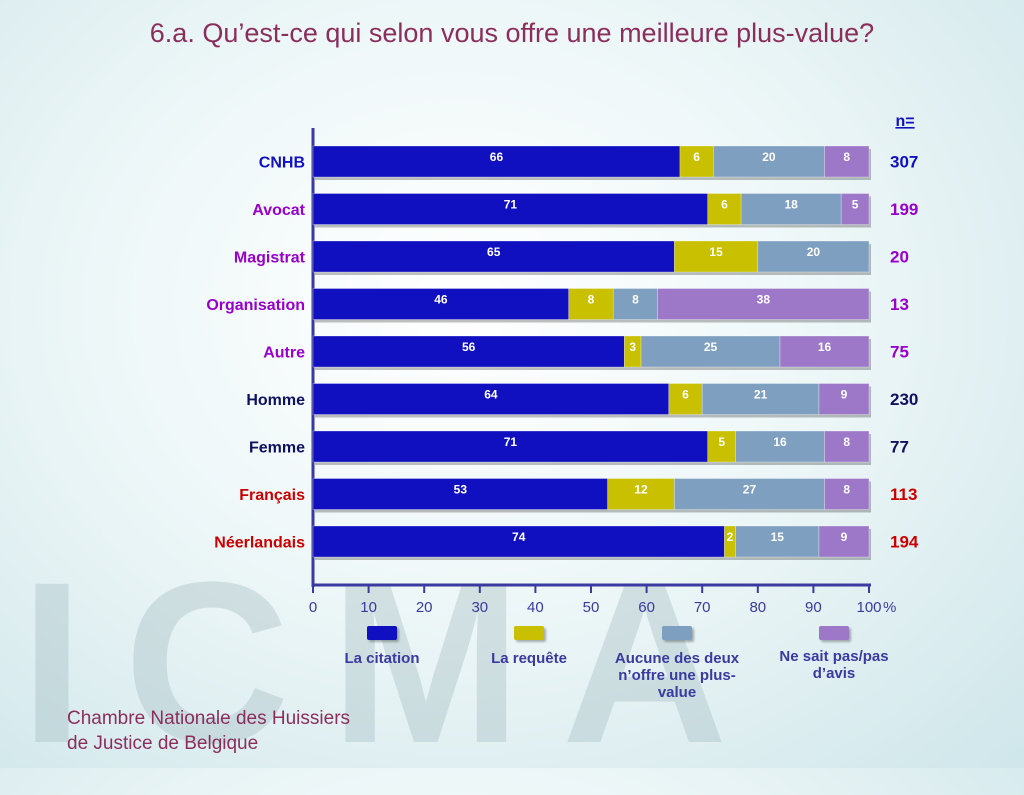 The width and height of the screenshot is (1024, 795). Describe the element at coordinates (382, 633) in the screenshot. I see `legend-swatch-citation` at that location.